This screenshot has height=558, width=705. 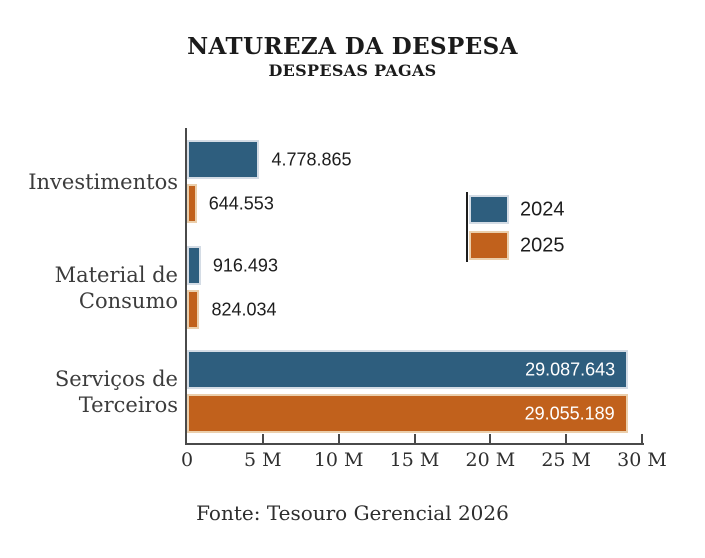 What do you see at coordinates (193, 309) in the screenshot?
I see `bar-2025-material-de-consumo` at bounding box center [193, 309].